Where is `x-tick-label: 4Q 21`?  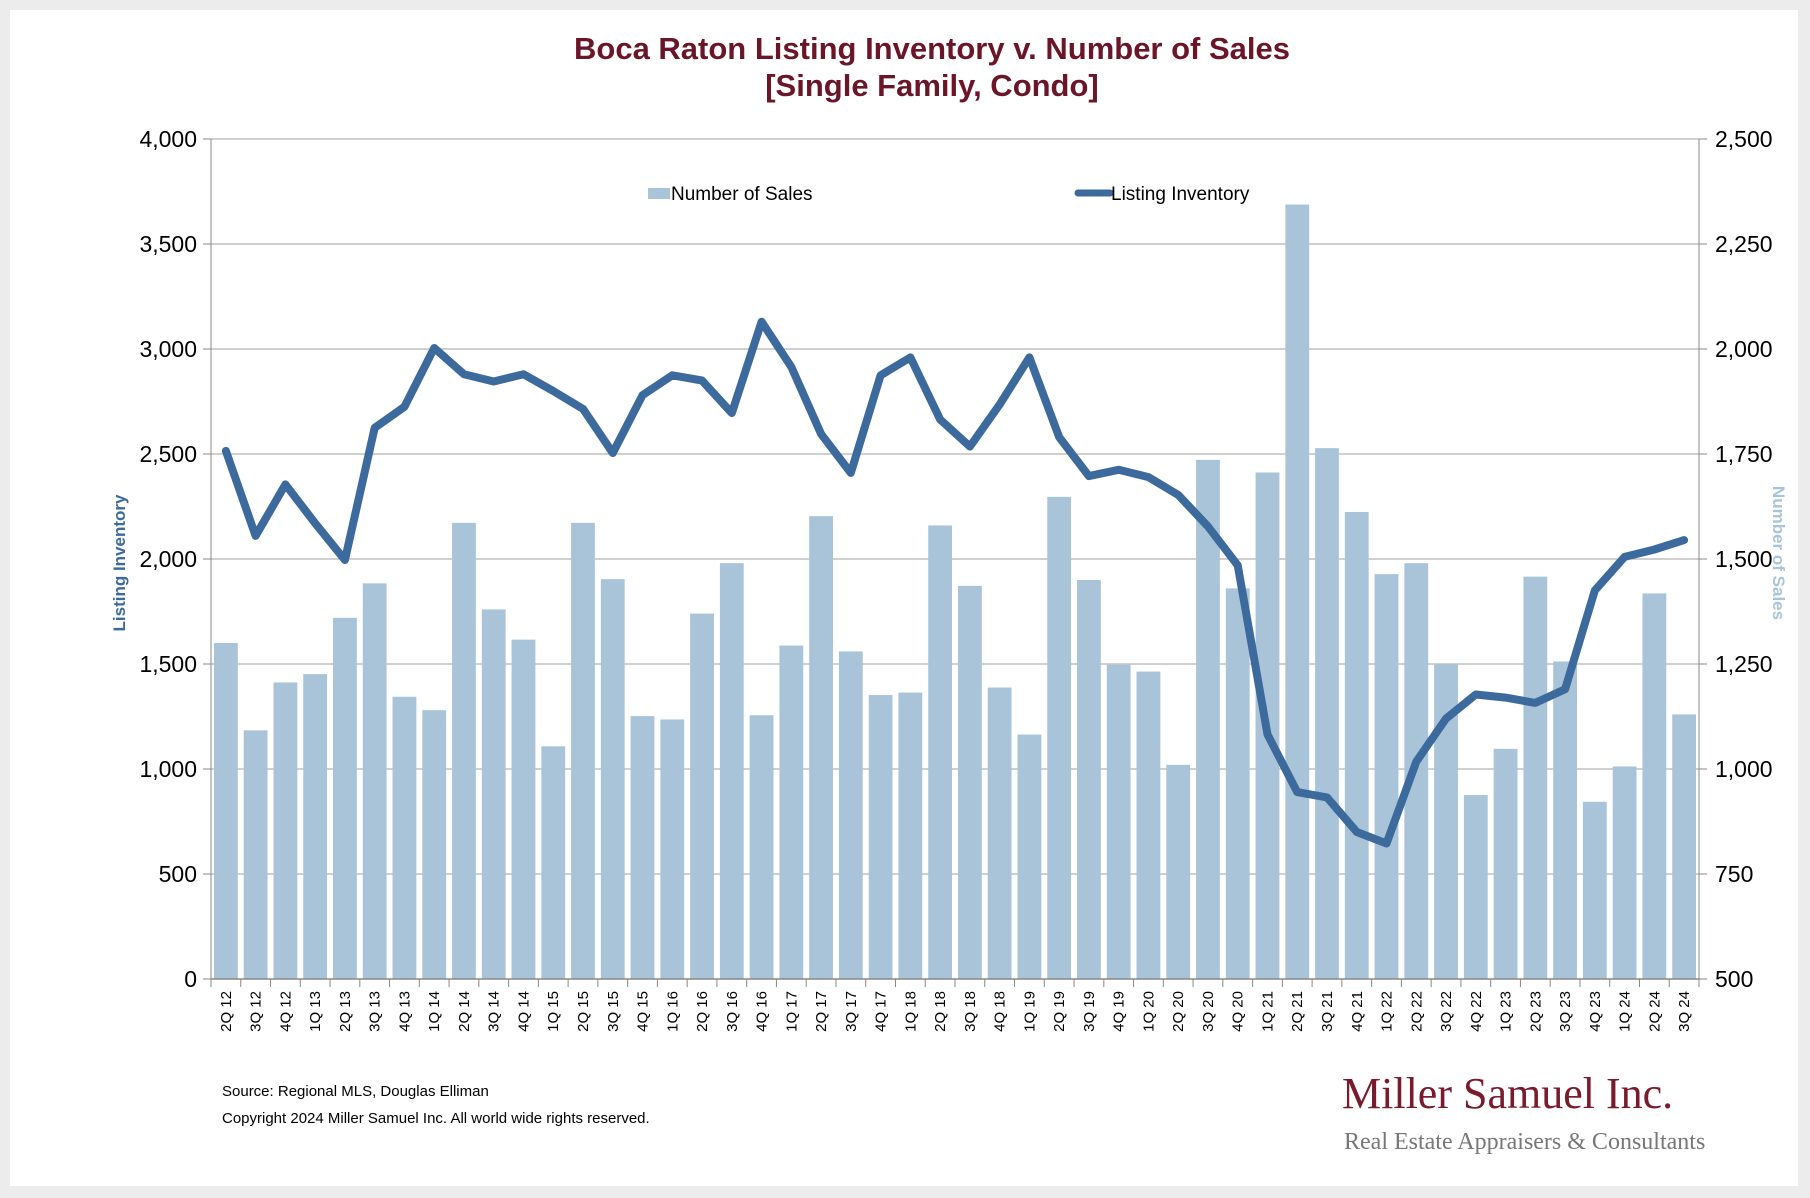
x-tick-label: 4Q 21 is located at coordinates (1357, 1011).